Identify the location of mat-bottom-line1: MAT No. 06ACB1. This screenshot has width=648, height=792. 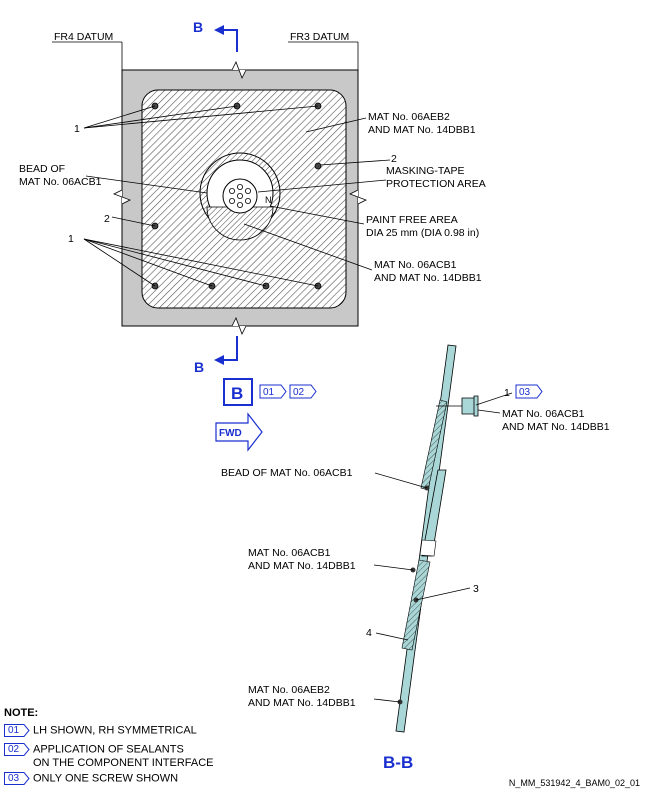
(415, 265).